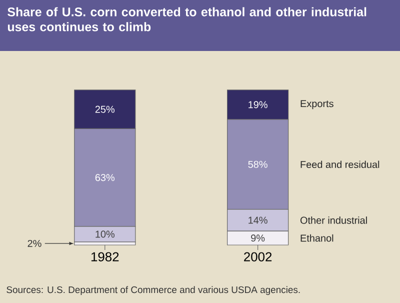 The height and width of the screenshot is (303, 400). I want to click on data-label: 10%, so click(105, 234).